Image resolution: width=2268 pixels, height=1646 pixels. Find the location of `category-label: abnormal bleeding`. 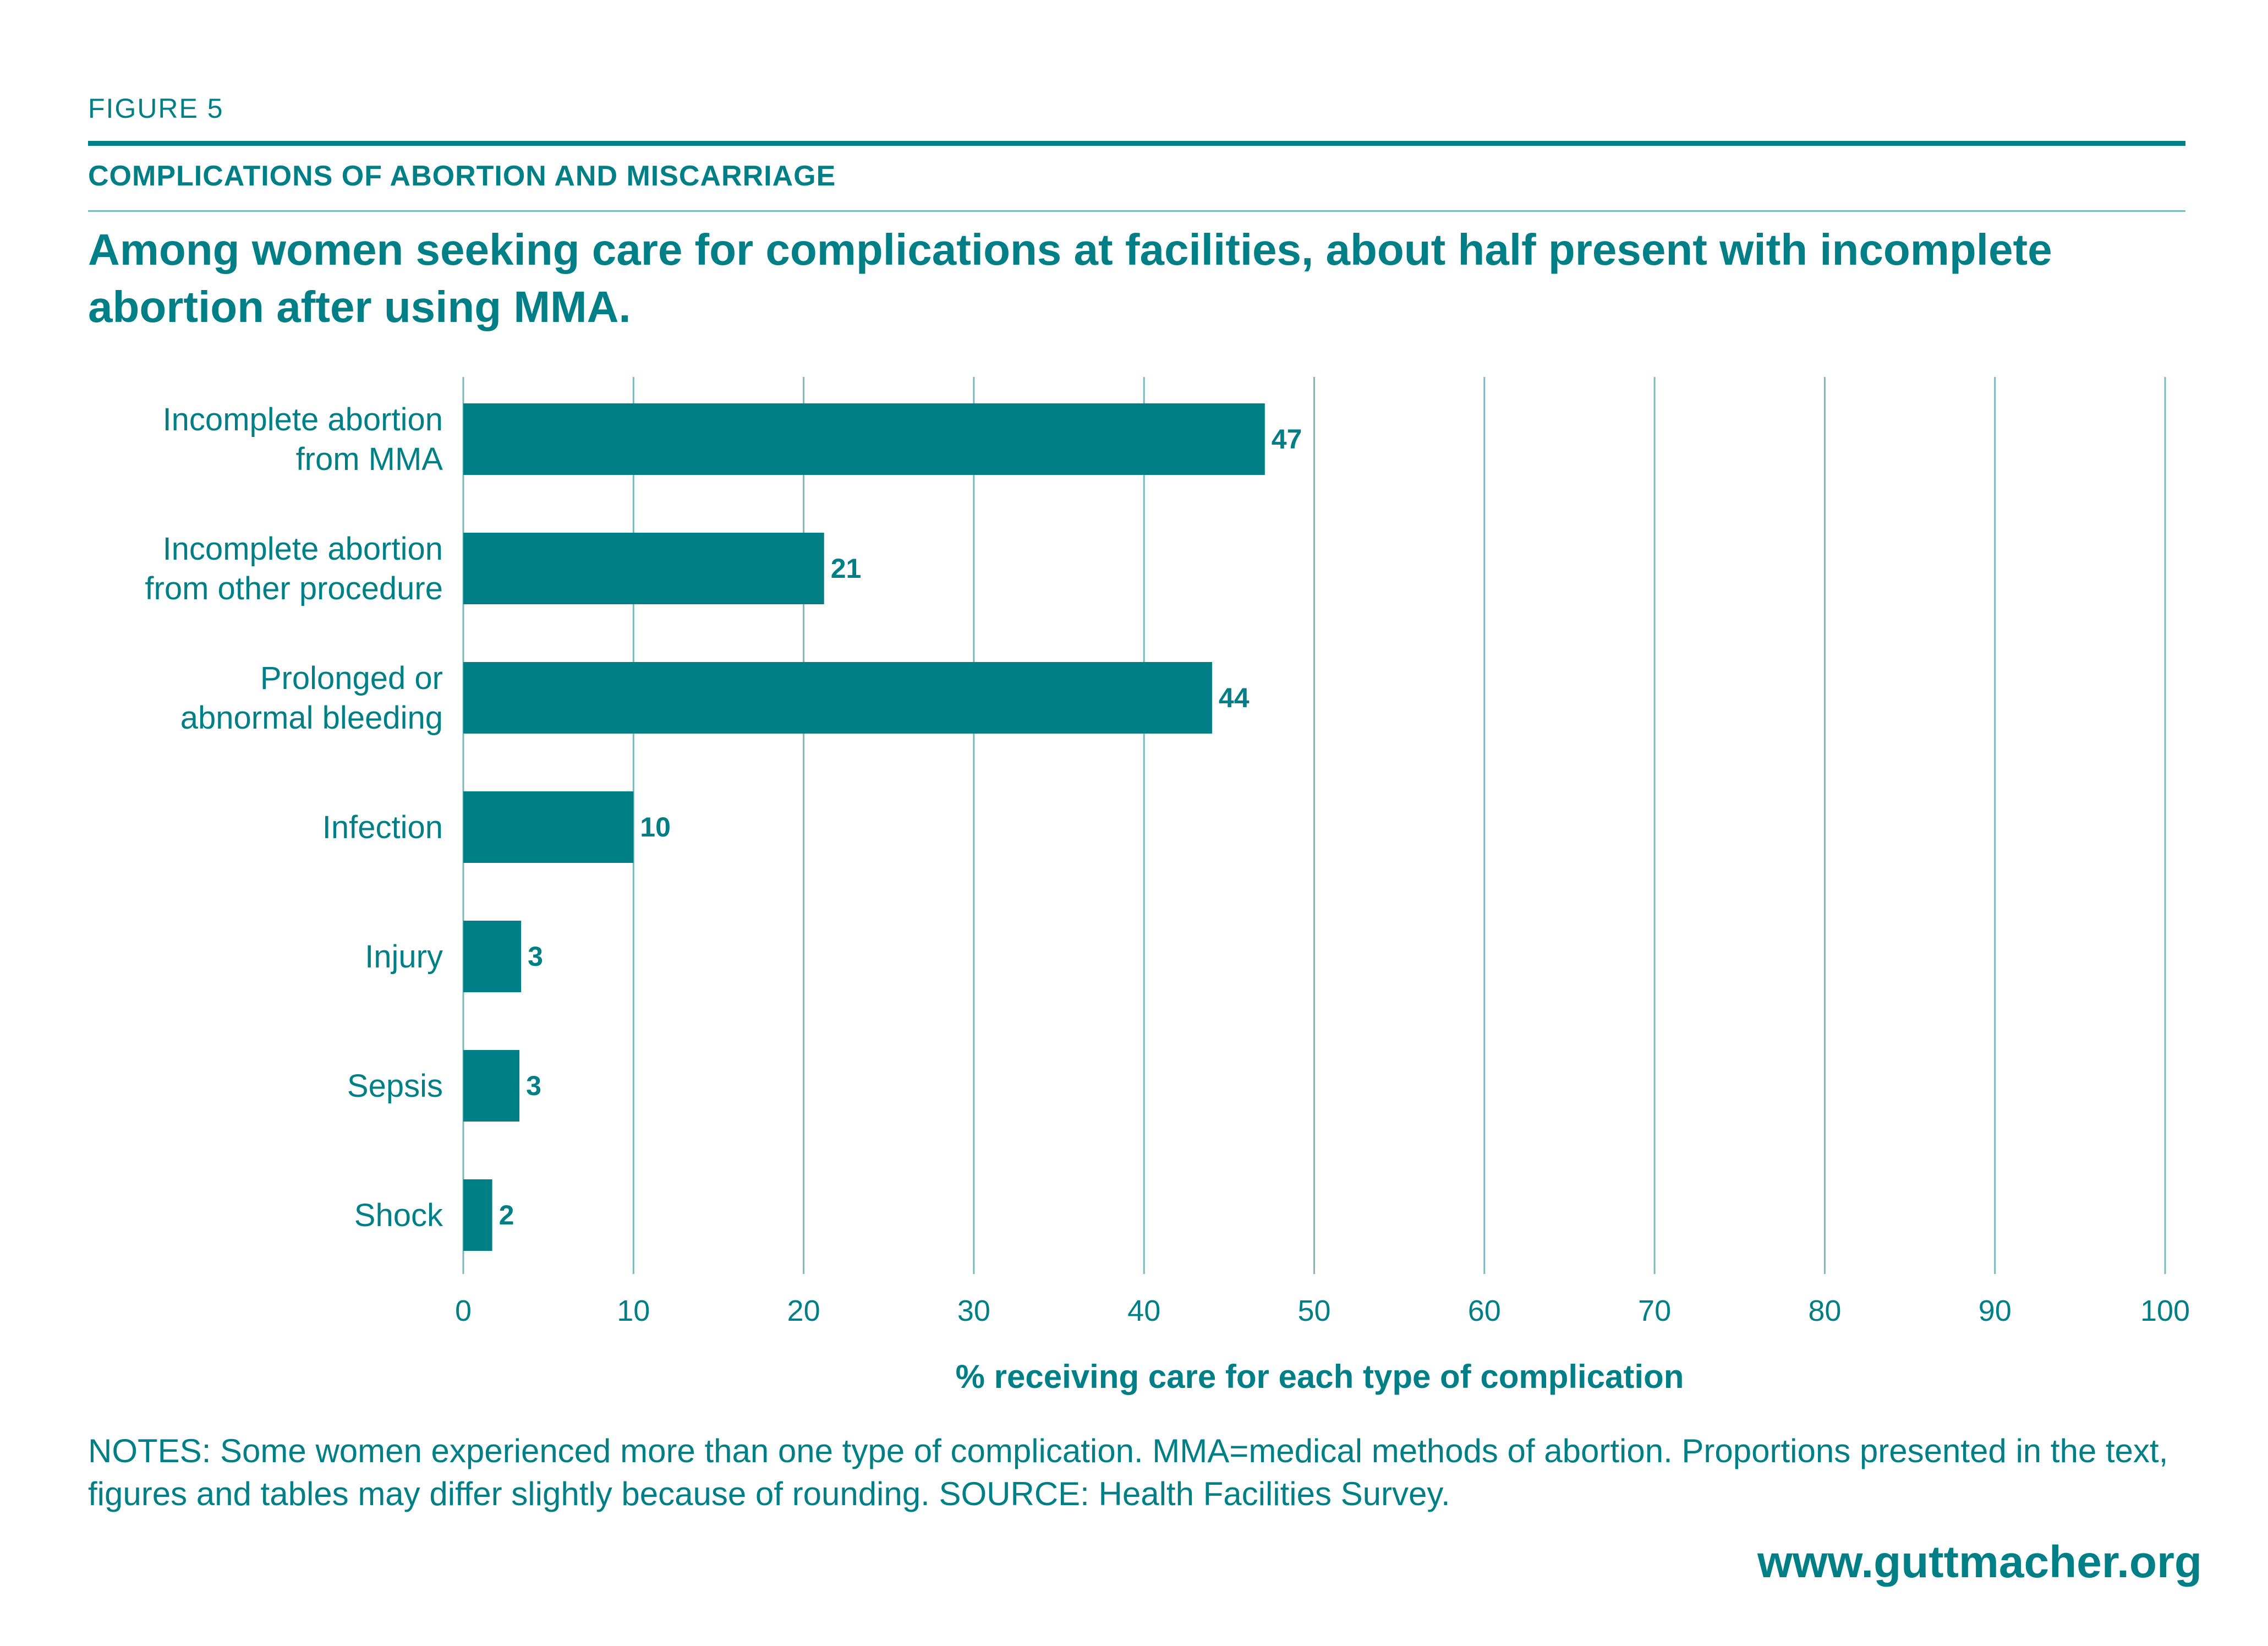

category-label: abnormal bleeding is located at coordinates (311, 718).